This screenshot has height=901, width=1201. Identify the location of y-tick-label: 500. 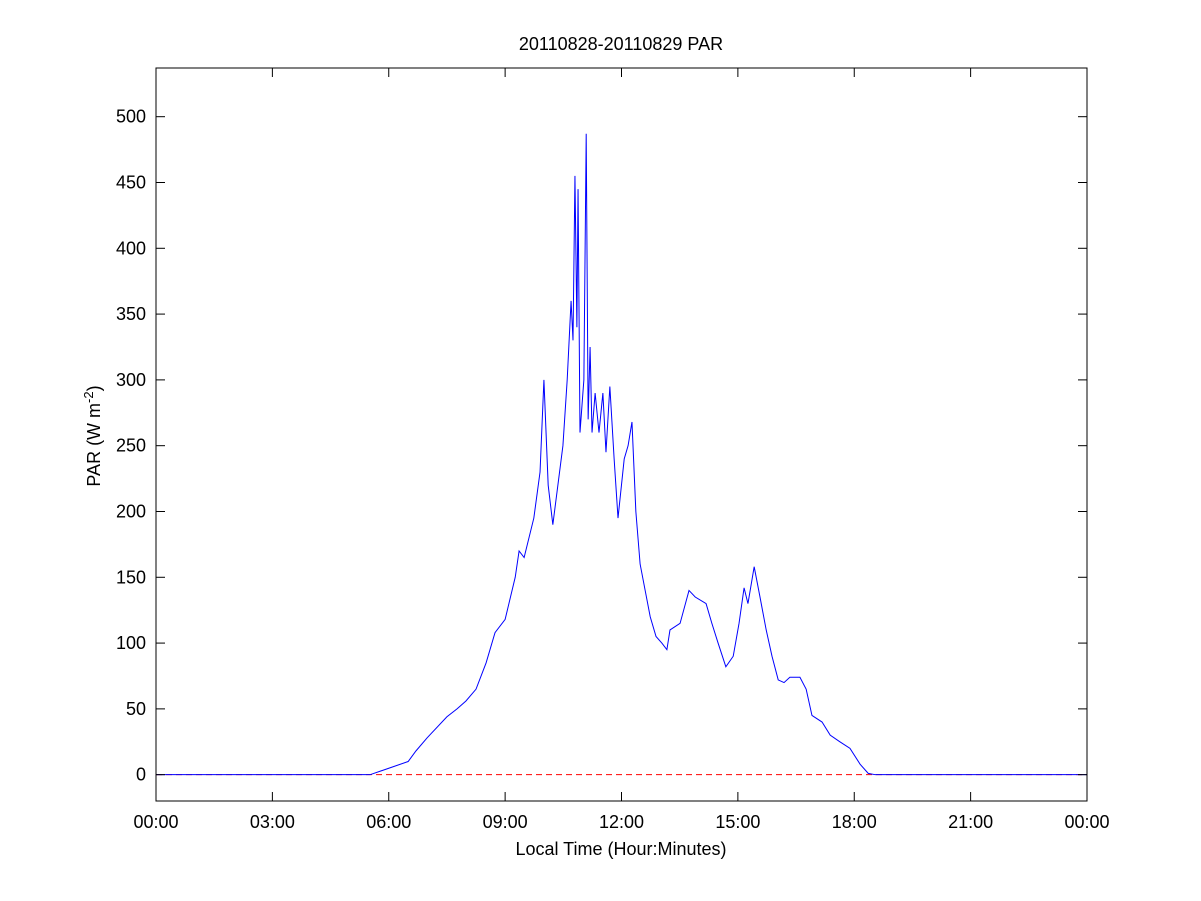
(131, 117).